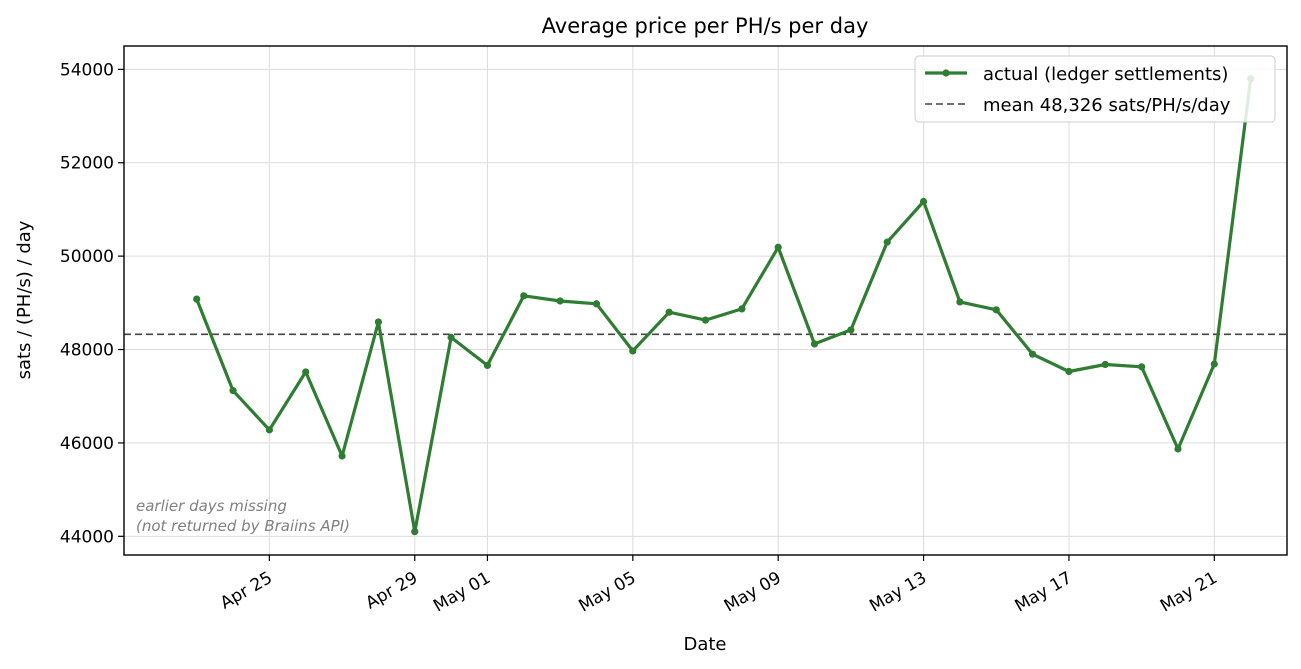 The width and height of the screenshot is (1301, 669). I want to click on y-axis-label: sats / (PH/s) / day, so click(24, 299).